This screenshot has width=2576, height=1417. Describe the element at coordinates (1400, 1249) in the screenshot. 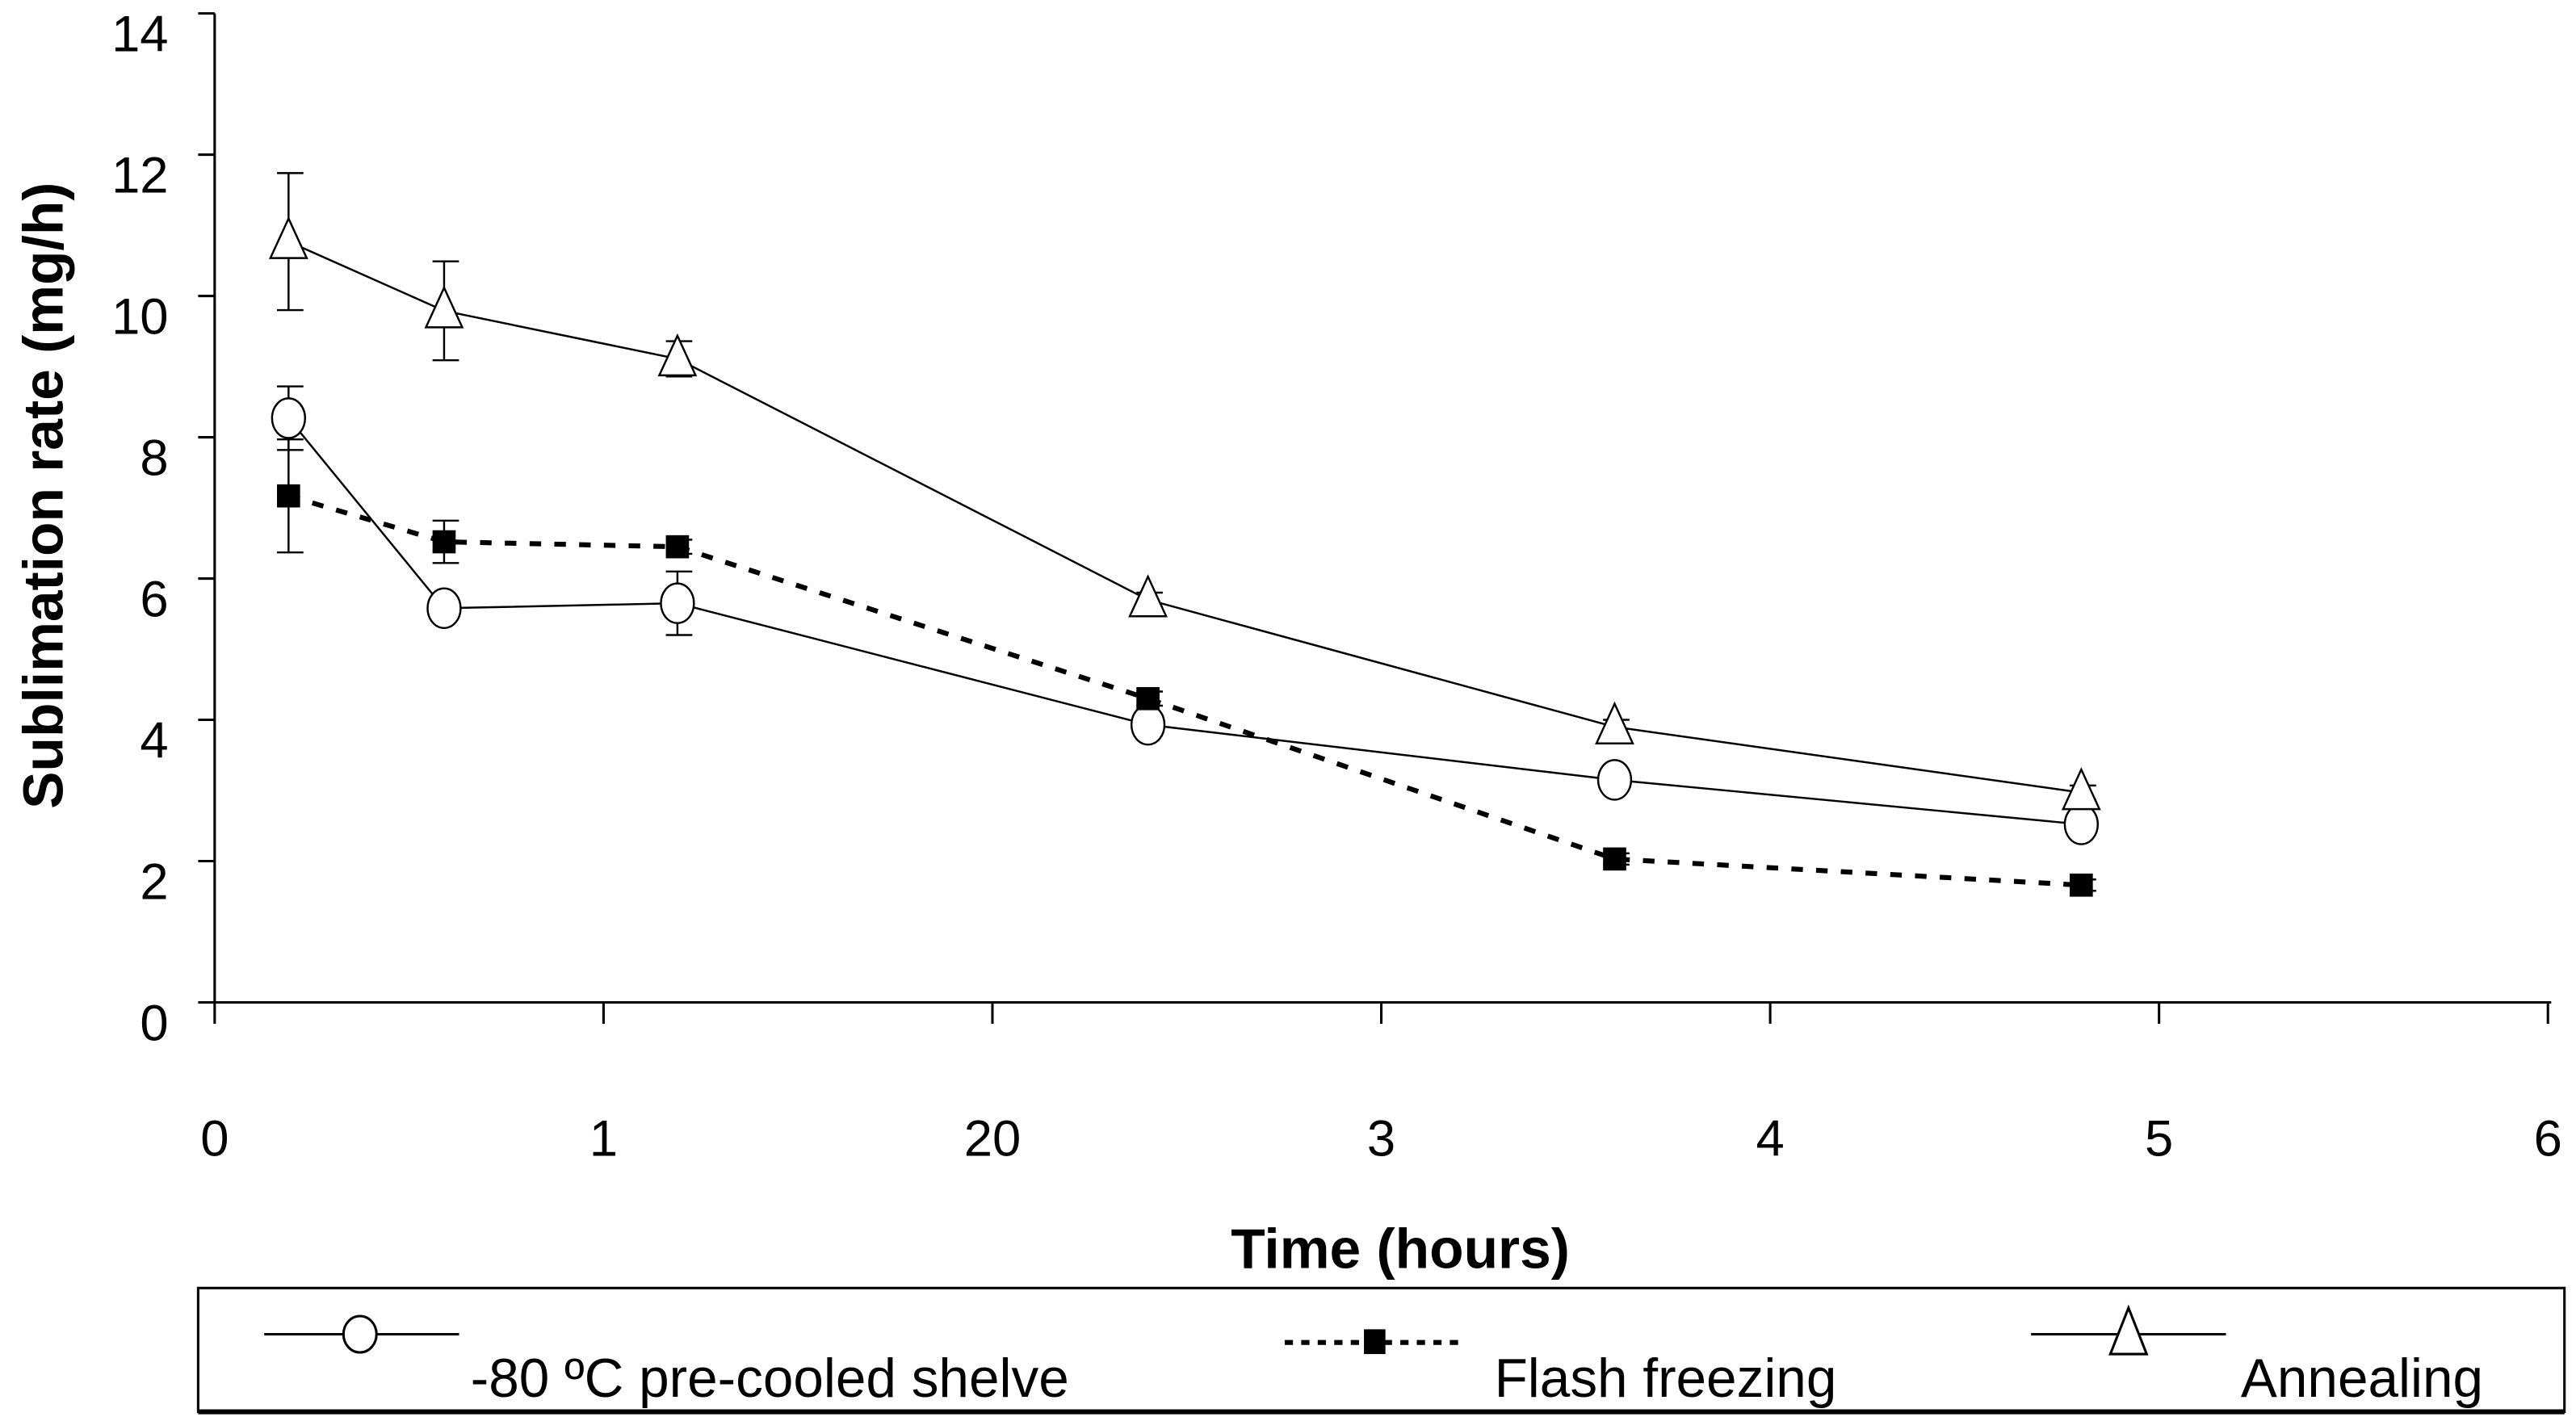

I see `x-axis-title: Time (hours)` at that location.